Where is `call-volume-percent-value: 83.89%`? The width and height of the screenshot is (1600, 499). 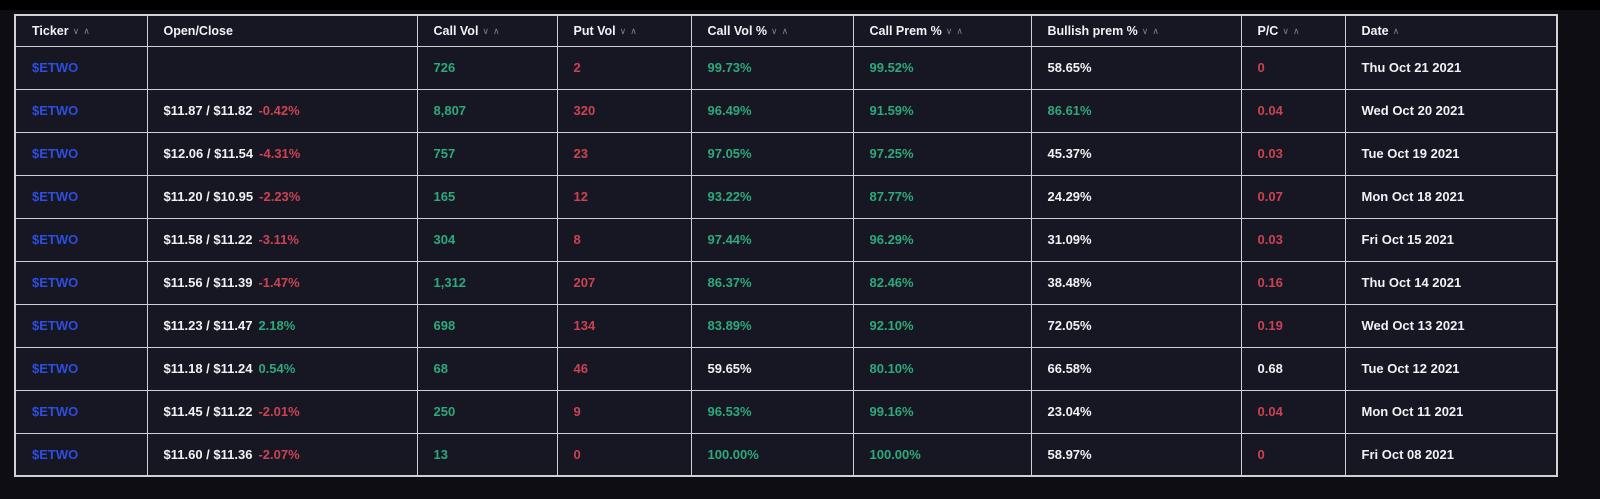
call-volume-percent-value: 83.89% is located at coordinates (772, 325).